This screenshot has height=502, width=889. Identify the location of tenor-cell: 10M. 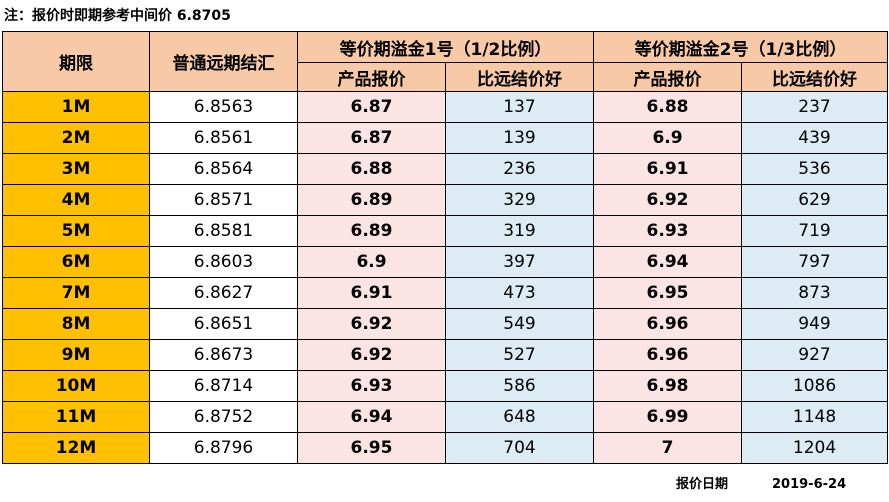
(76, 386).